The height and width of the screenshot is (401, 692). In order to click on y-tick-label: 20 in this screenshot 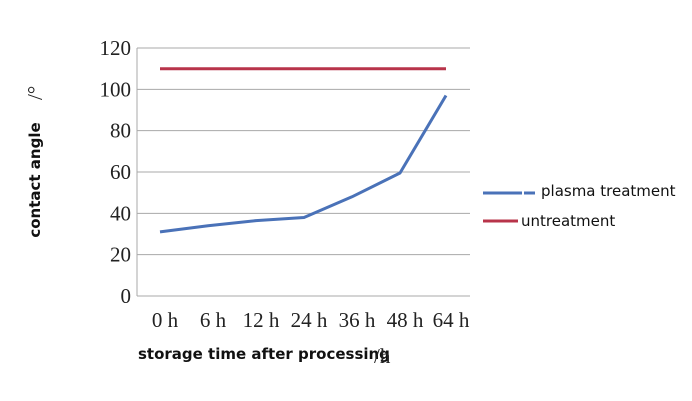, I will do `click(120, 255)`.